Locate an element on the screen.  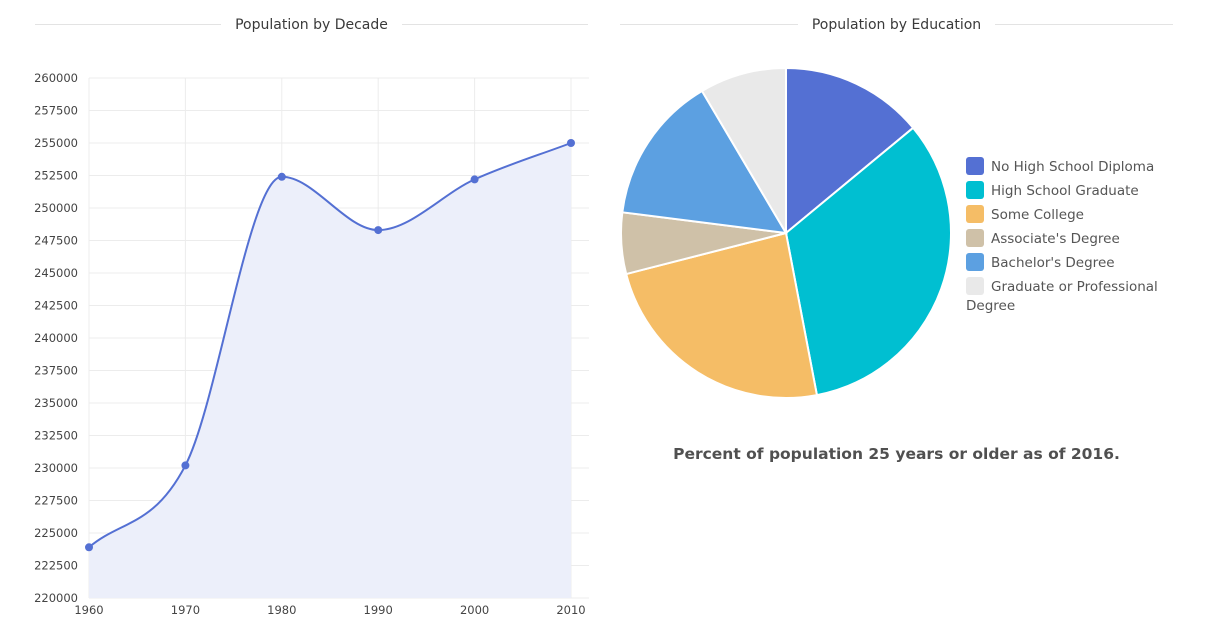
y-tick-label: 227500 is located at coordinates (56, 501).